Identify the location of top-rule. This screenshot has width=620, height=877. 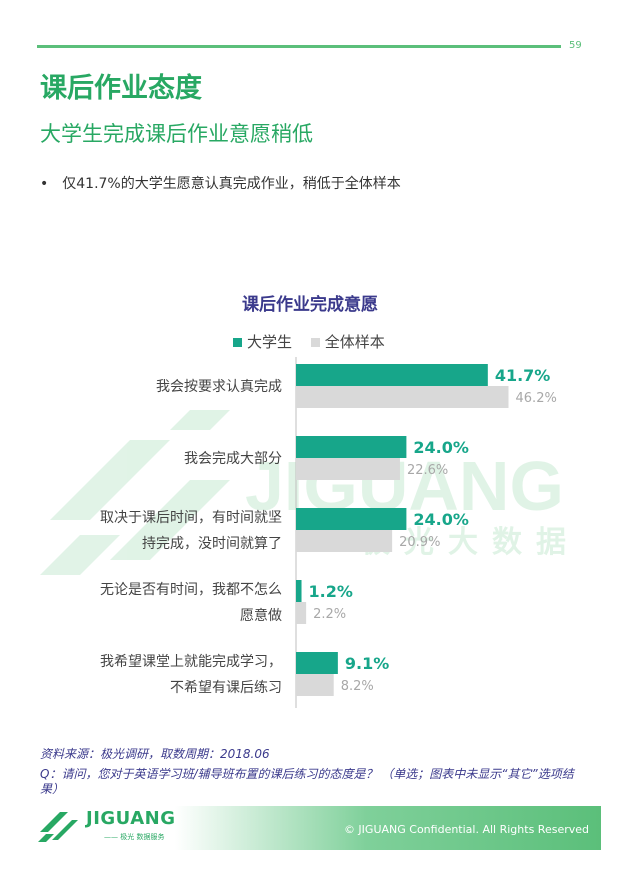
(299, 46).